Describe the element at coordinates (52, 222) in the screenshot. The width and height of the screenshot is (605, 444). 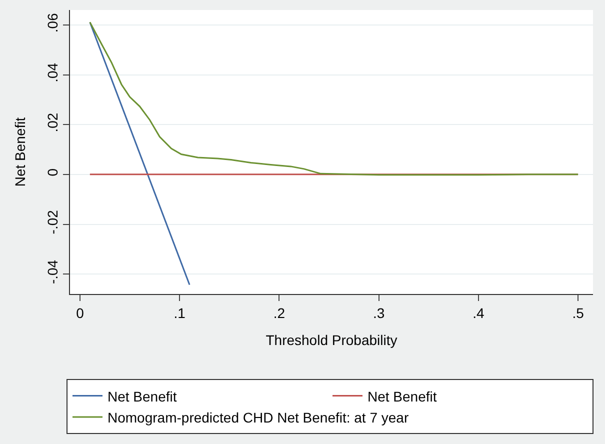
I see `y-tick-label: -.02` at that location.